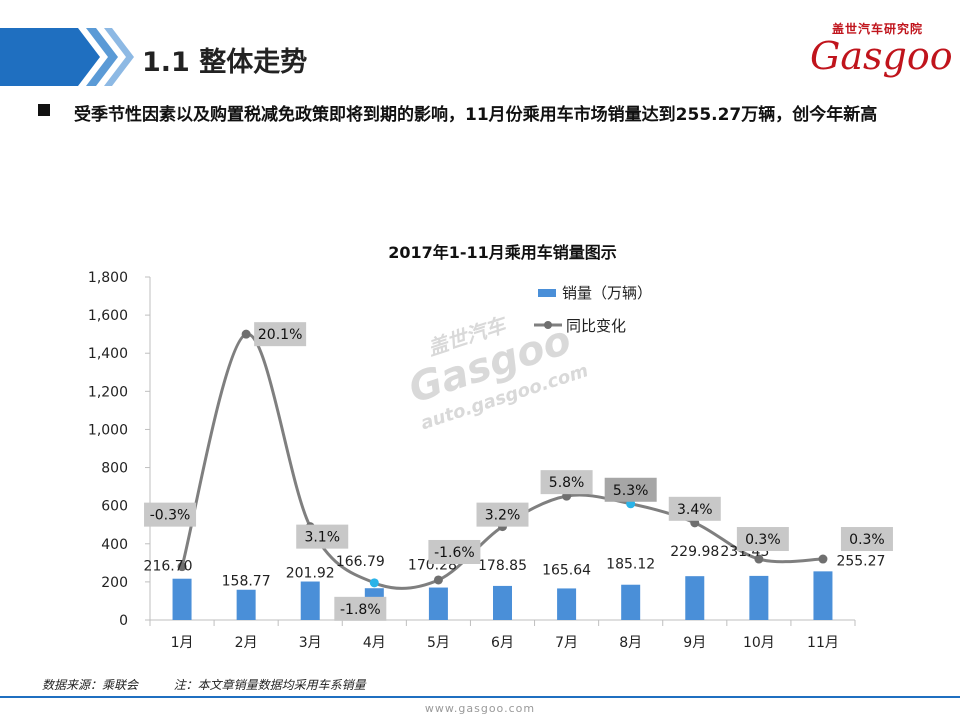 This screenshot has height=720, width=960. I want to click on y-tick-label: 600, so click(114, 507).